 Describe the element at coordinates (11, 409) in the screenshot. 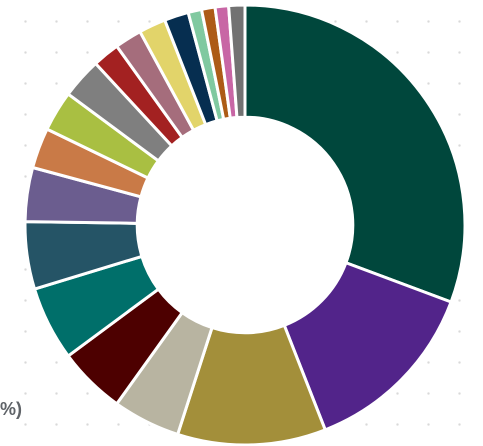

I see `partial-chart-label: %)` at that location.